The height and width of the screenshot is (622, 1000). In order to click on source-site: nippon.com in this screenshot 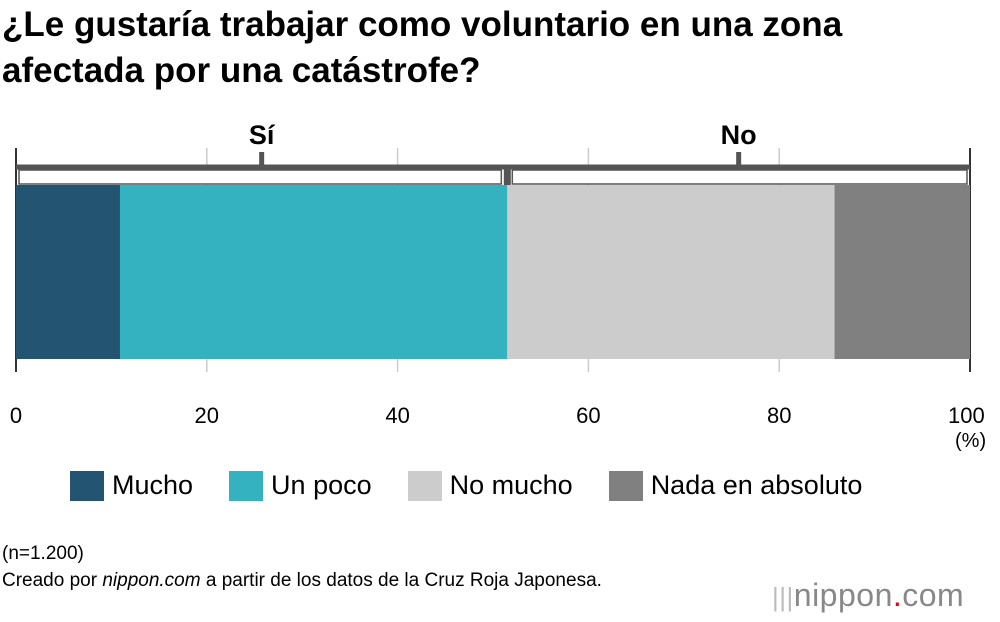, I will do `click(151, 580)`.